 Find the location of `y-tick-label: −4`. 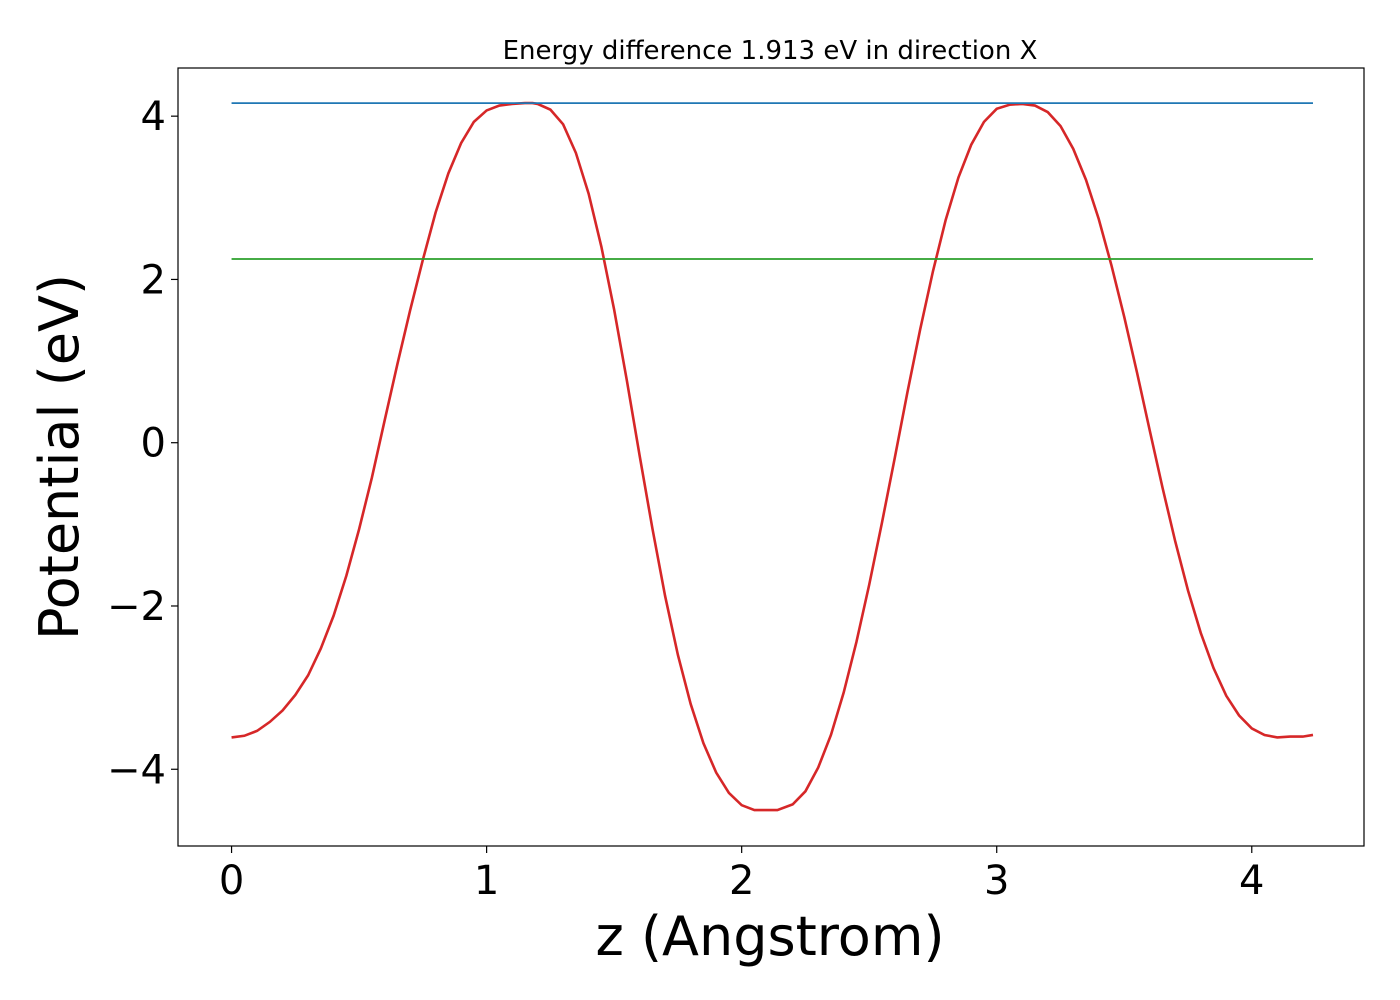

y-tick-label: −4 is located at coordinates (136, 770).